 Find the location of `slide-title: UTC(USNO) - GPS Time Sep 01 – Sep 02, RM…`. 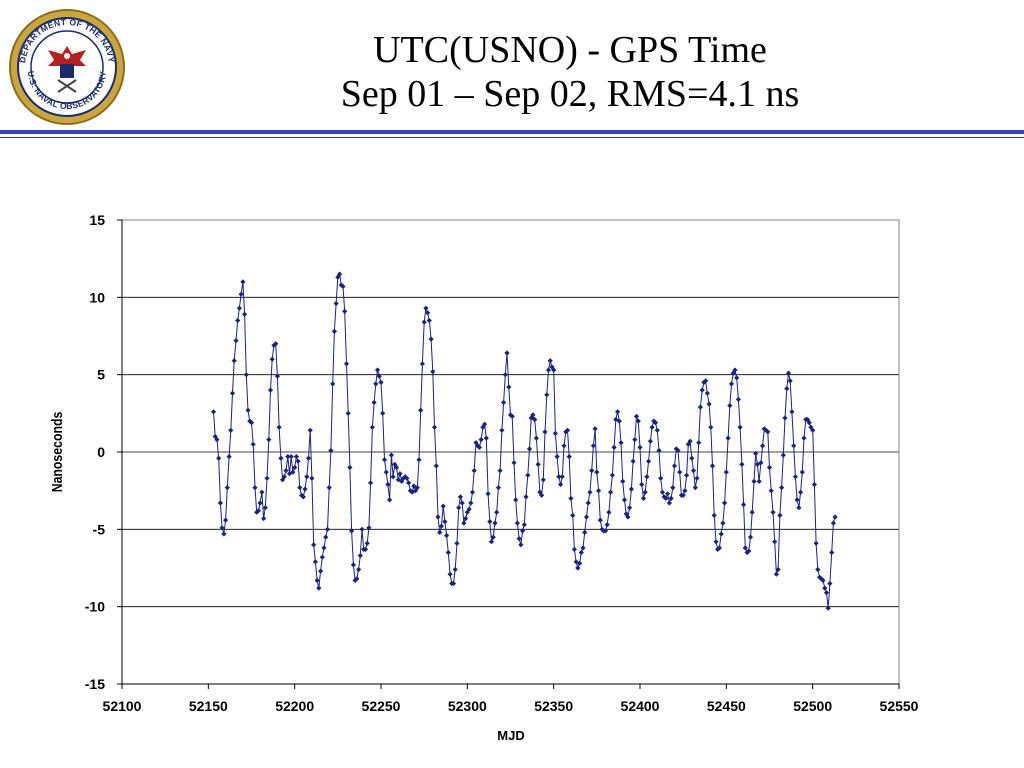

slide-title: UTC(USNO) - GPS Time Sep 01 – Sep 02, RM… is located at coordinates (570, 72).